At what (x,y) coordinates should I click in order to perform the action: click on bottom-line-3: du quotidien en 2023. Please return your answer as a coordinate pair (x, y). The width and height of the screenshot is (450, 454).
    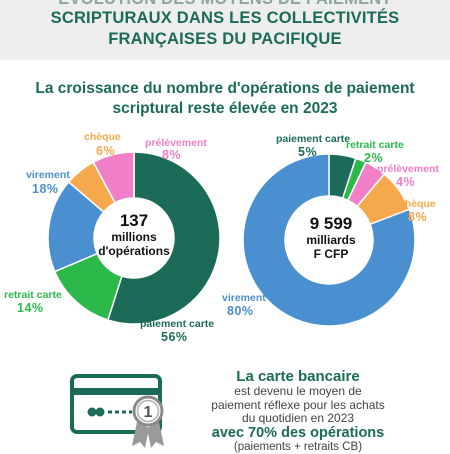
    Looking at the image, I should click on (298, 419).